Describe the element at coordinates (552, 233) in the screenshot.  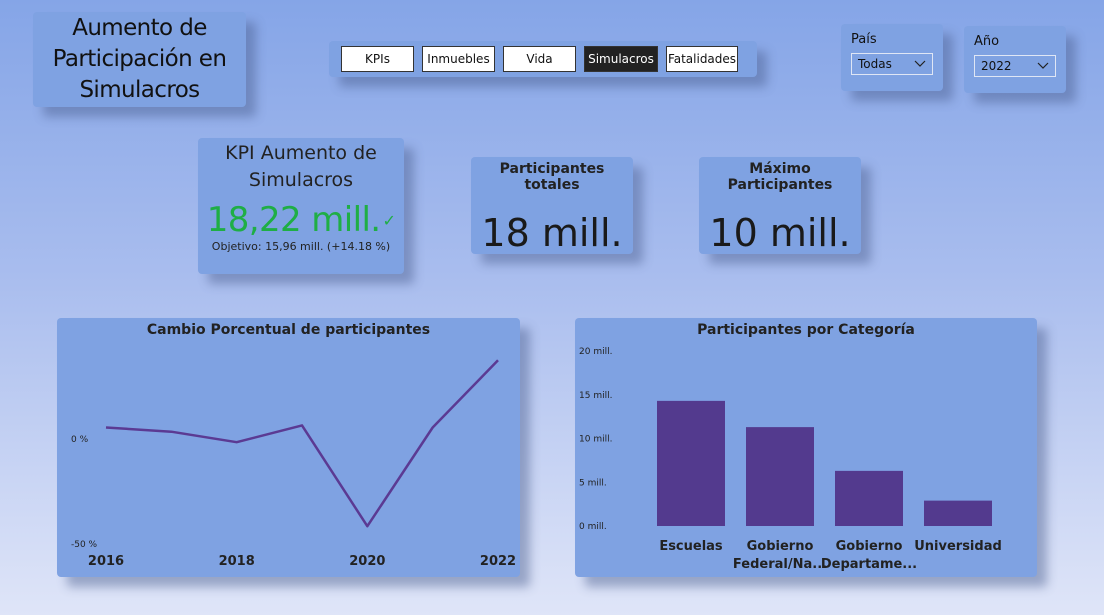
I see `total-participants-value: 18 mill.` at that location.